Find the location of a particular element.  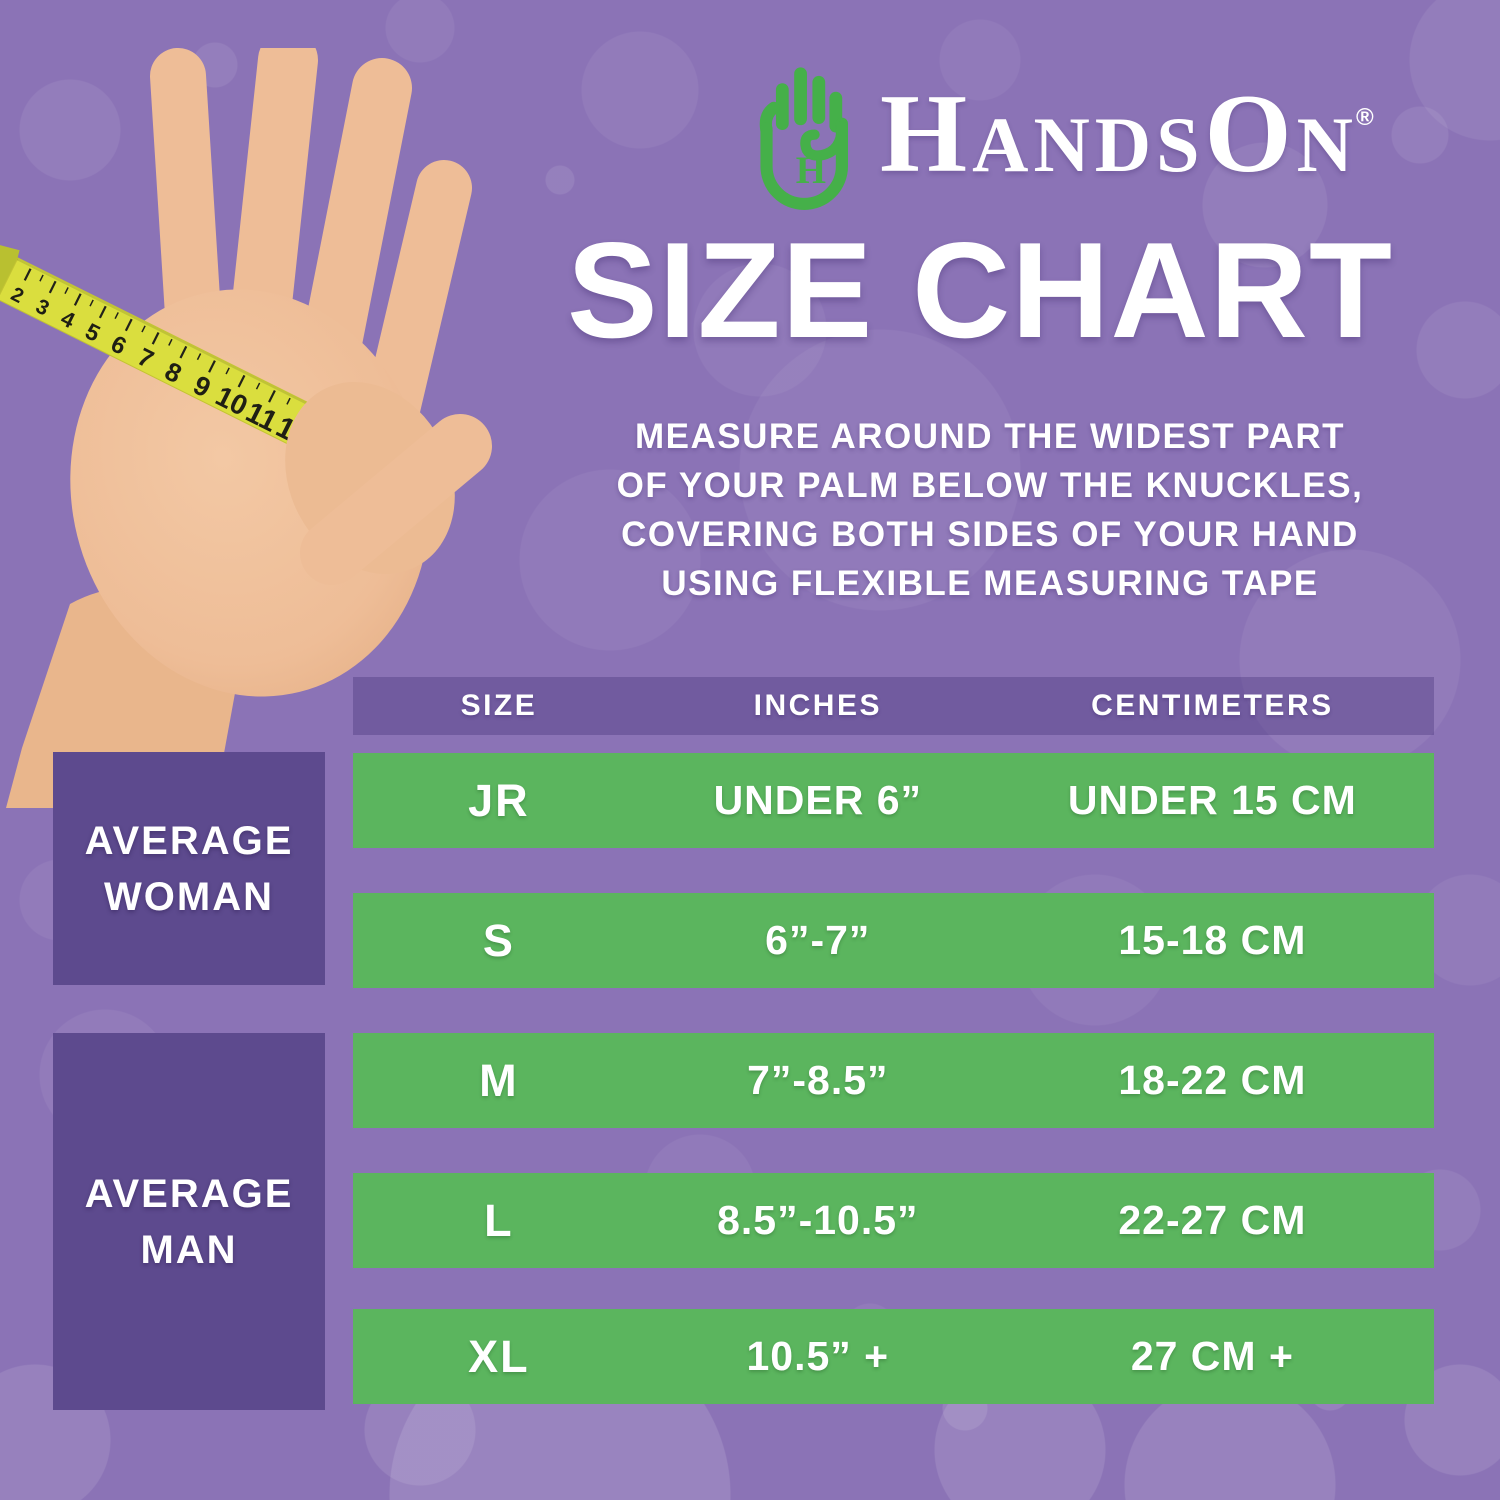

centimeters-cell: 22-27 CM is located at coordinates (1212, 1220).